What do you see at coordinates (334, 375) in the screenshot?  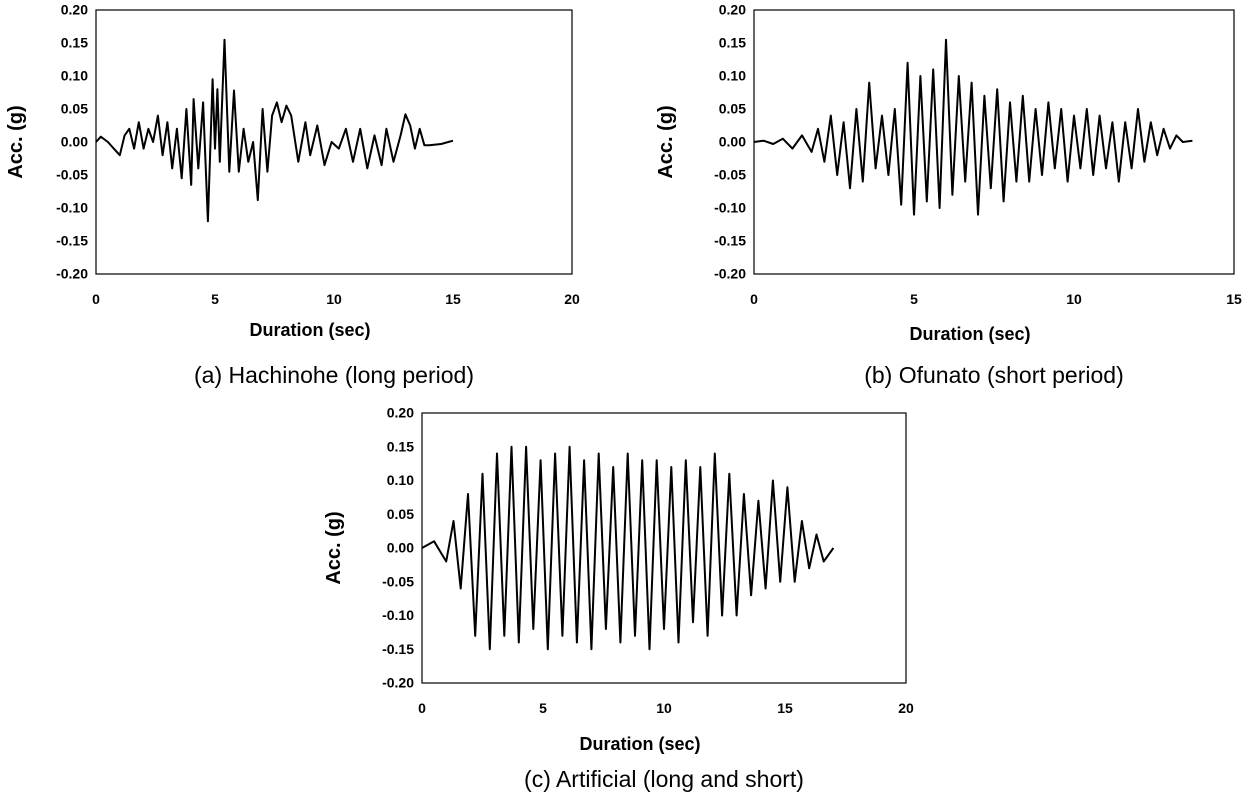 I see `chart-caption: (a) Hachinohe (long period)` at bounding box center [334, 375].